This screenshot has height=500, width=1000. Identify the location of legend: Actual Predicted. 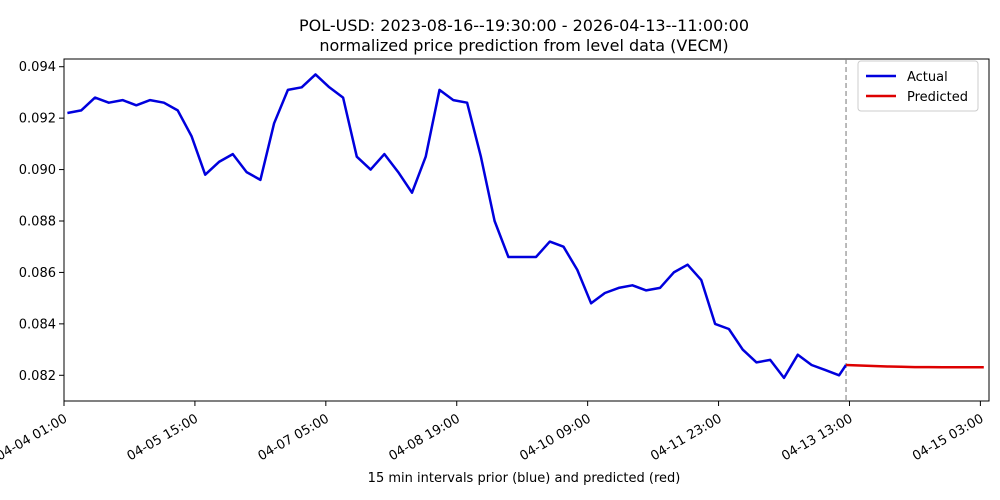
(918, 86).